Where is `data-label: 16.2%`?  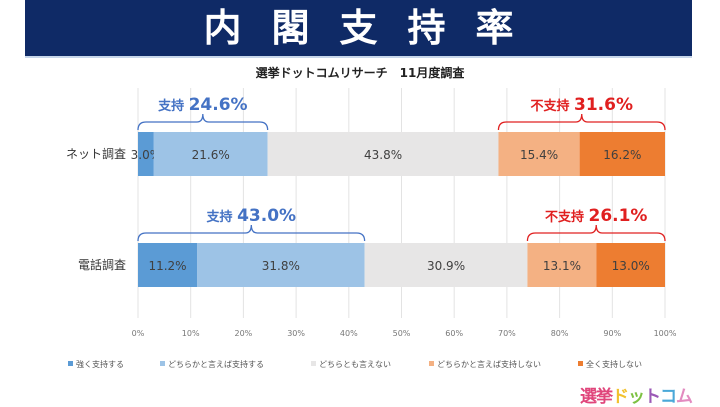 data-label: 16.2% is located at coordinates (622, 155).